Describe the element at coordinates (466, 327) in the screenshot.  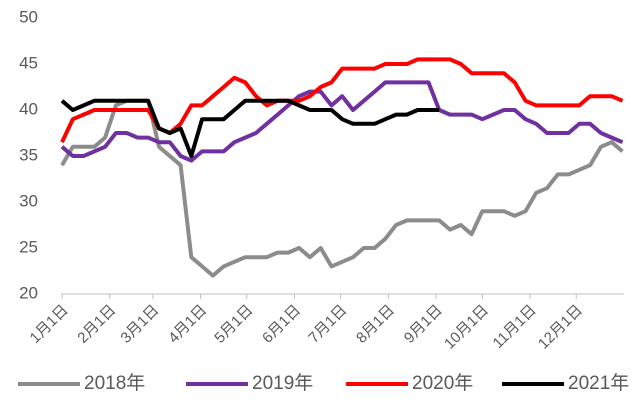
I see `x-tick-label: 10月1日` at that location.